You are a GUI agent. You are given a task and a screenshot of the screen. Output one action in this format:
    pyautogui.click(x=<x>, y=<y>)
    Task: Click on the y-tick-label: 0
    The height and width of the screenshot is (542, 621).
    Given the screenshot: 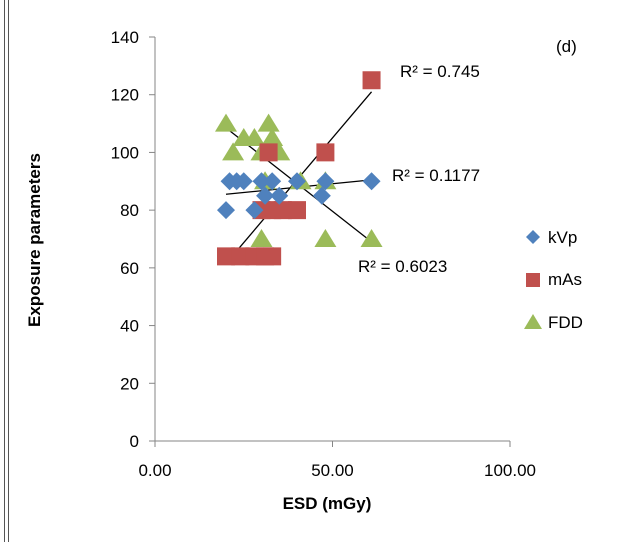 What is the action you would take?
    pyautogui.click(x=134, y=441)
    